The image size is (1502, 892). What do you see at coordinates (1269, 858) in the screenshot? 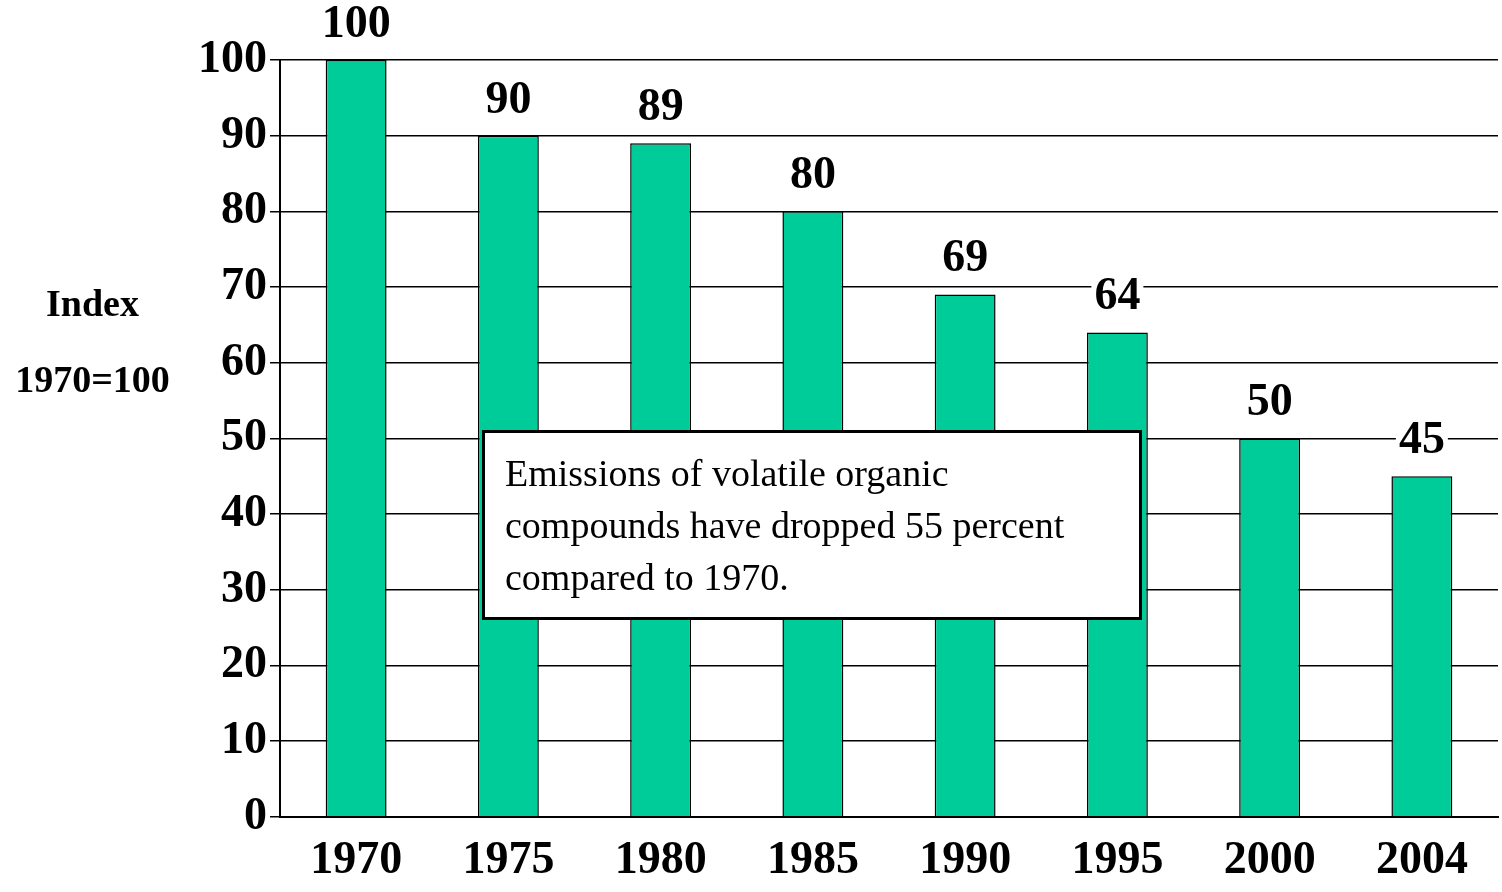
I see `x-tick-label: 2000` at bounding box center [1269, 858].